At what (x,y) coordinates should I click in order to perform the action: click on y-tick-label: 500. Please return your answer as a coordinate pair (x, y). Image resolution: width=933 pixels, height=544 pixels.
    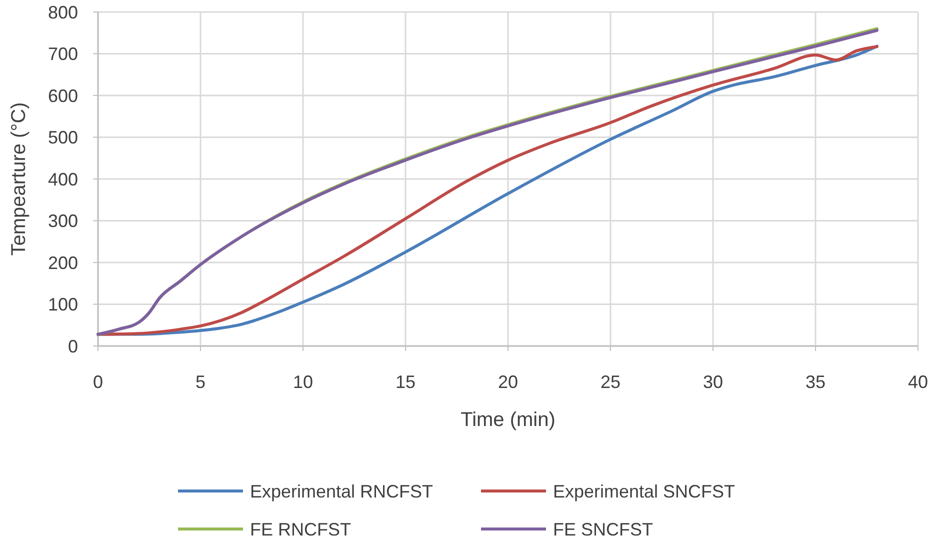
    Looking at the image, I should click on (63, 138).